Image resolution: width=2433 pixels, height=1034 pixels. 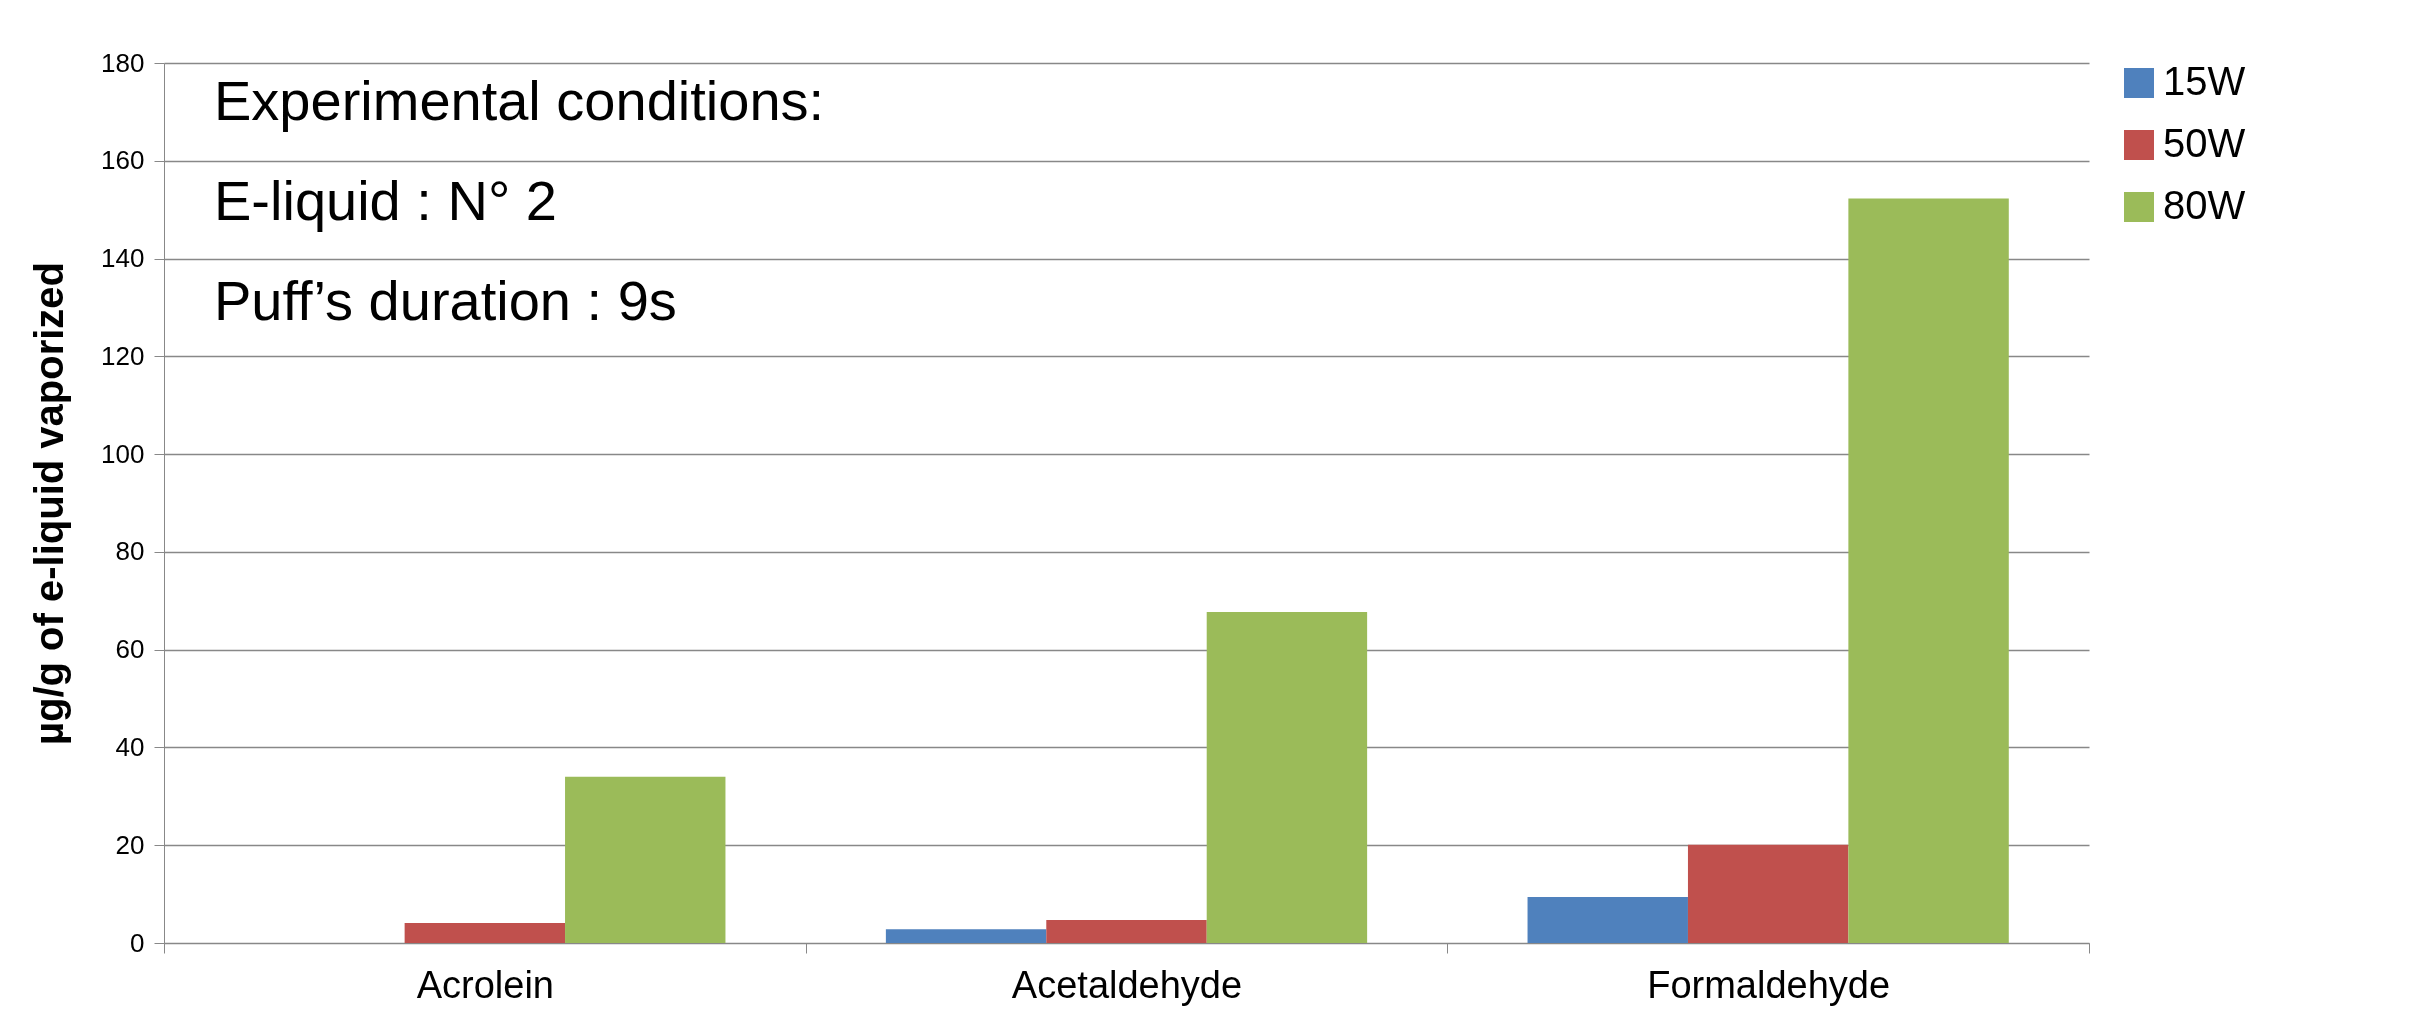 What do you see at coordinates (123, 453) in the screenshot?
I see `y-tick-label: 100` at bounding box center [123, 453].